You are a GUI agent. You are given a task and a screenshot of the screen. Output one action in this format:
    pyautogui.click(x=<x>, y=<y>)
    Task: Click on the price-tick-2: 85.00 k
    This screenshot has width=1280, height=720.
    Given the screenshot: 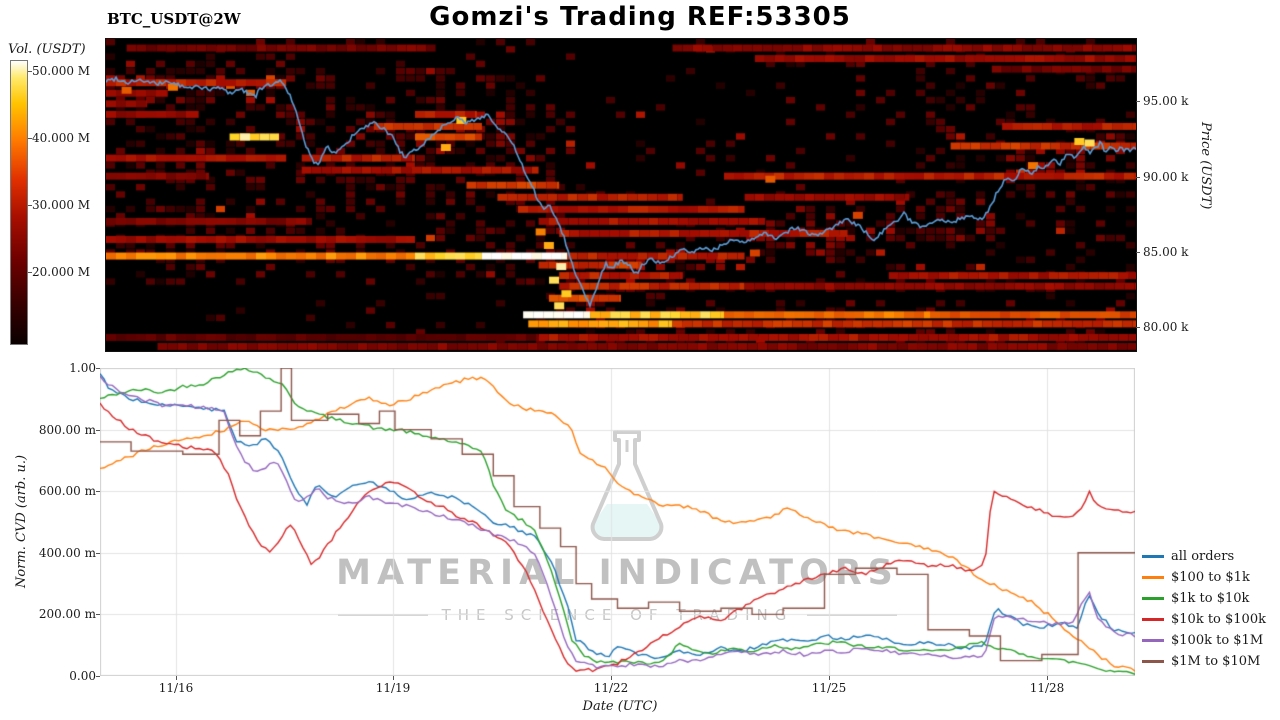 What is the action you would take?
    pyautogui.click(x=1166, y=252)
    